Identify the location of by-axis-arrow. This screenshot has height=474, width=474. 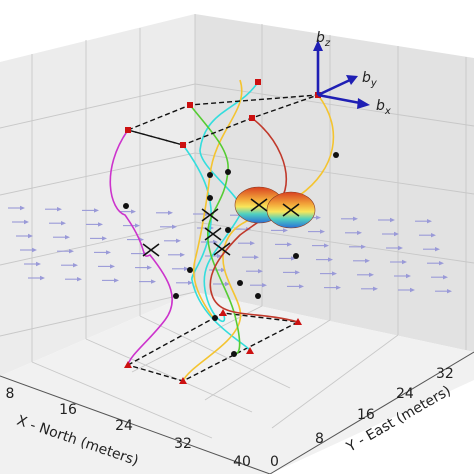
(334, 87).